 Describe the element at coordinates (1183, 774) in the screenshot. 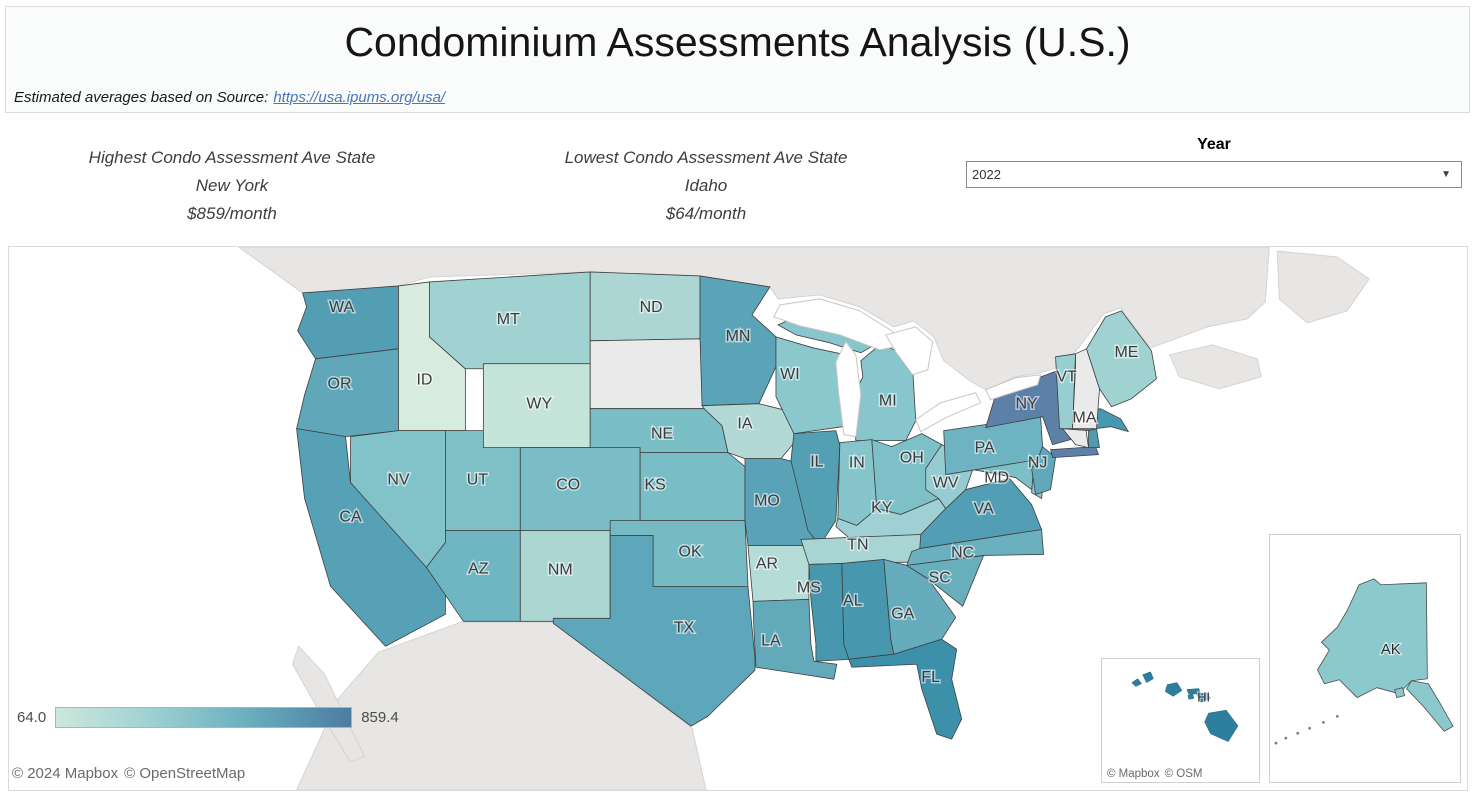

I see `inset-osm-link: © OSM` at that location.